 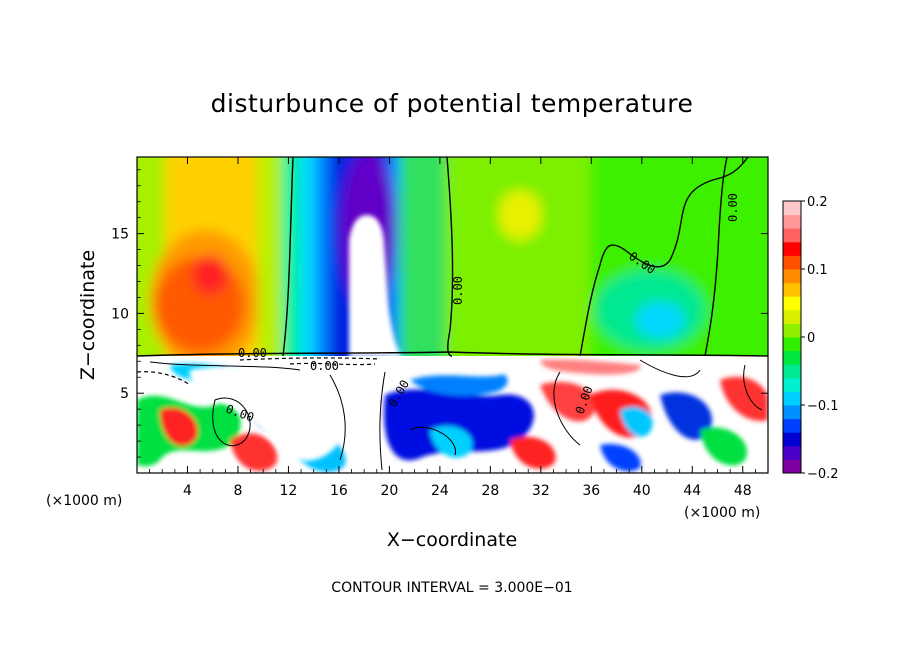 What do you see at coordinates (692, 491) in the screenshot?
I see `x-tick-label: 44` at bounding box center [692, 491].